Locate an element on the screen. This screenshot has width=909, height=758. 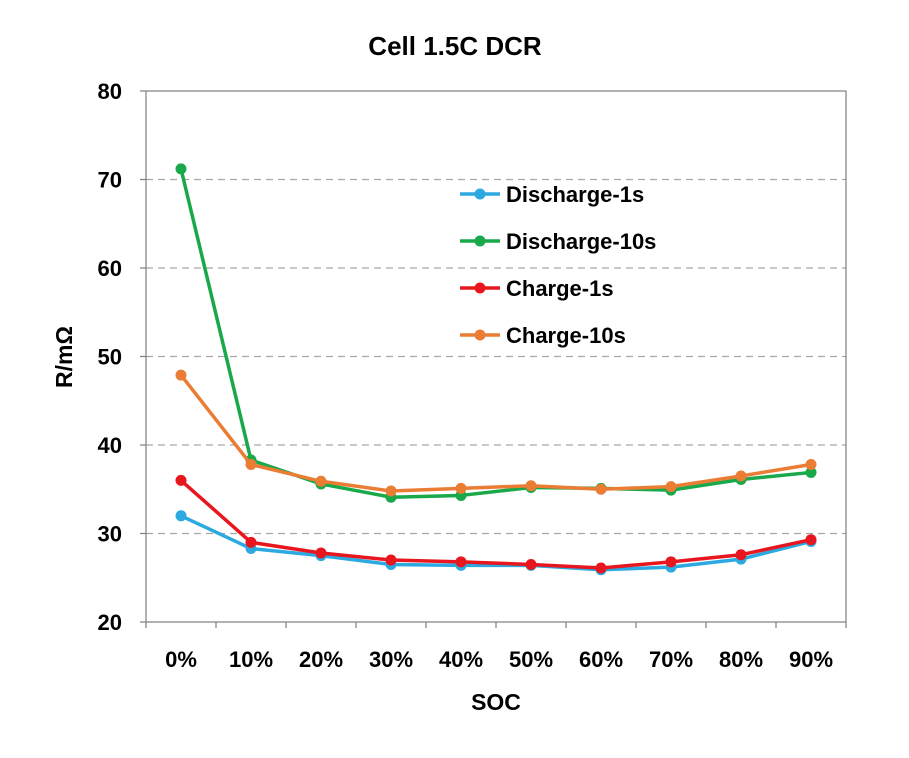
legend-label: Discharge-10s is located at coordinates (581, 241).